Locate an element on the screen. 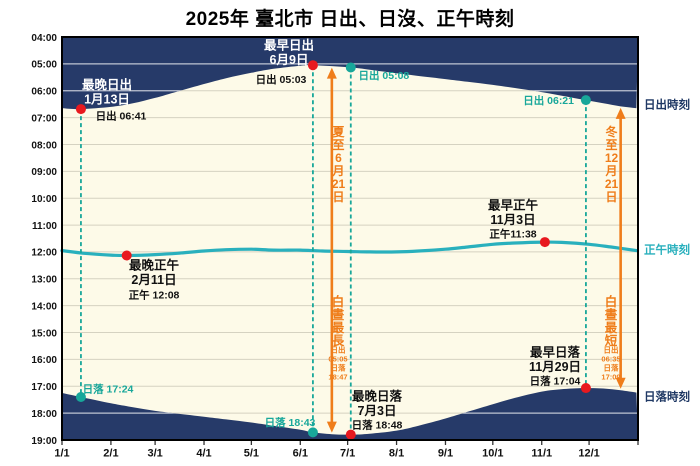 Image resolution: width=700 pixels, height=466 pixels. winter-arrowhead-down-icon is located at coordinates (620, 383).